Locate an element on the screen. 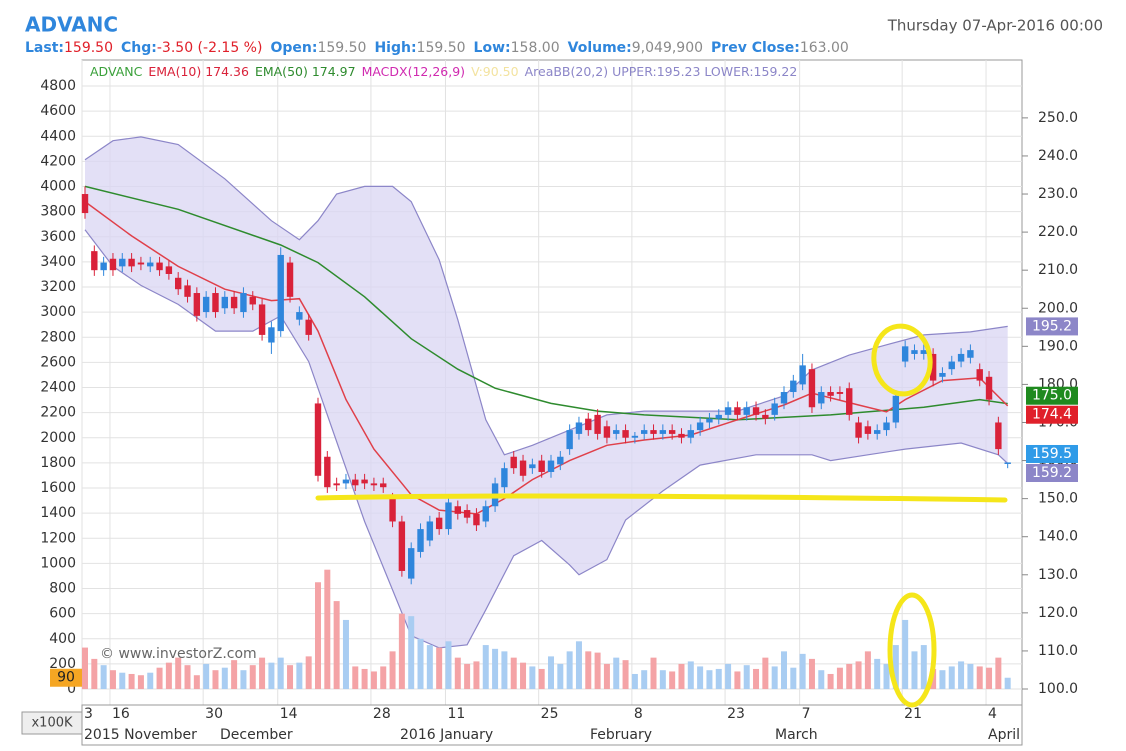  y2-tick-label: 3600 is located at coordinates (58, 237).